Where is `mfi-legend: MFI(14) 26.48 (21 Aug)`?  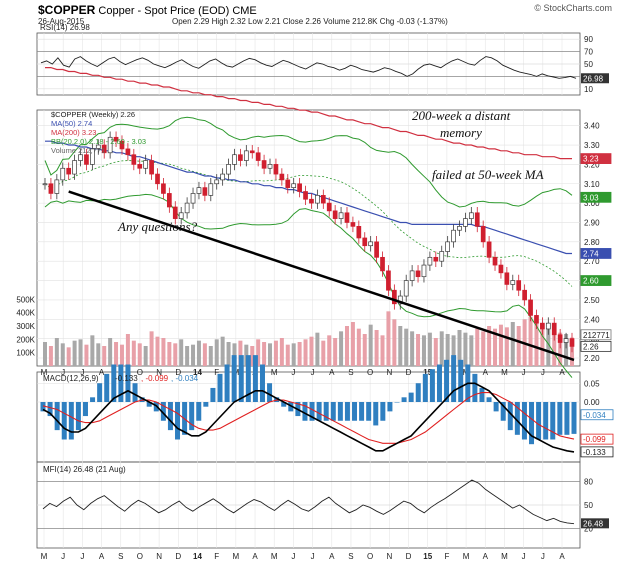 mfi-legend: MFI(14) 26.48 (21 Aug) is located at coordinates (84, 469).